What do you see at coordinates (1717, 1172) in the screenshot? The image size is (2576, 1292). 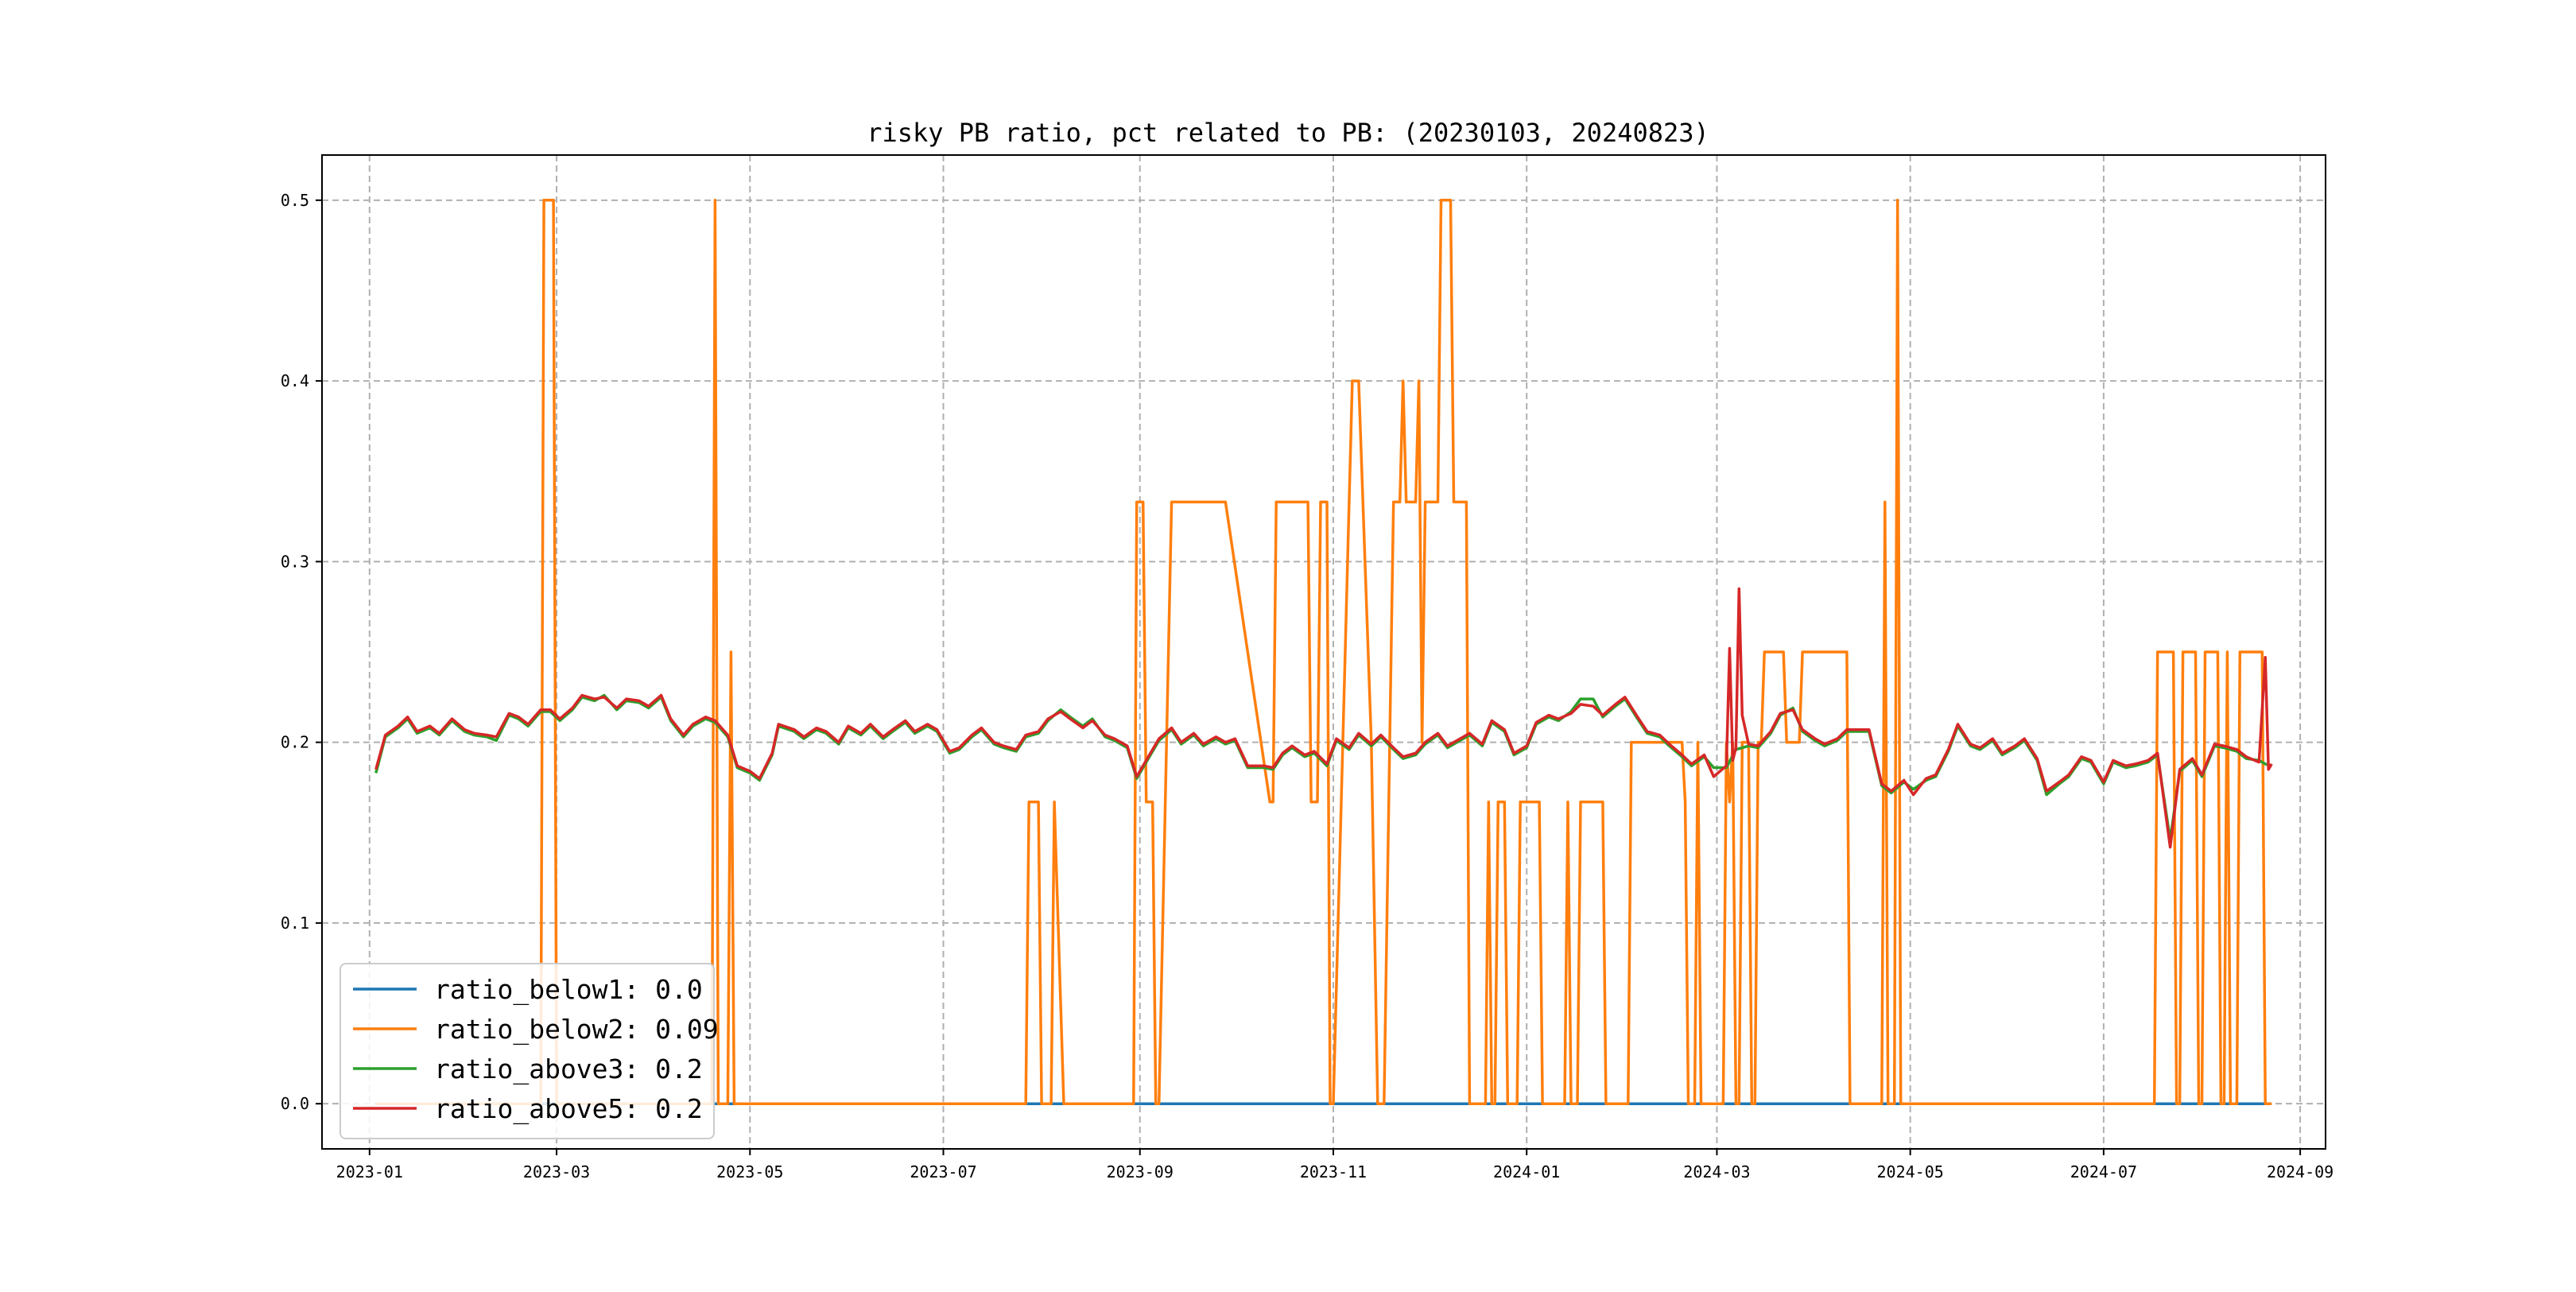 I see `x-tick-label: 2024-03` at bounding box center [1717, 1172].